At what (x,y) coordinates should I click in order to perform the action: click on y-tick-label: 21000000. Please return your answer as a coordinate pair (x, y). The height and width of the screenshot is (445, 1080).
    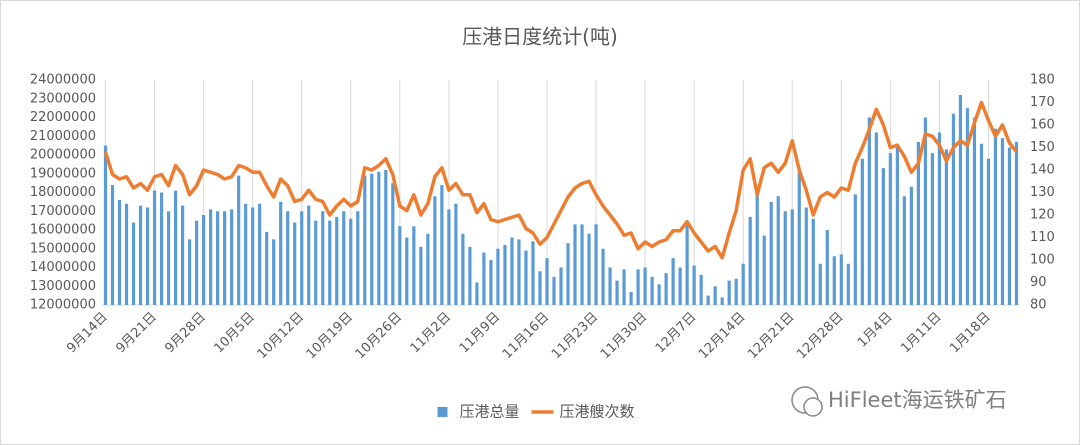
    Looking at the image, I should click on (63, 136).